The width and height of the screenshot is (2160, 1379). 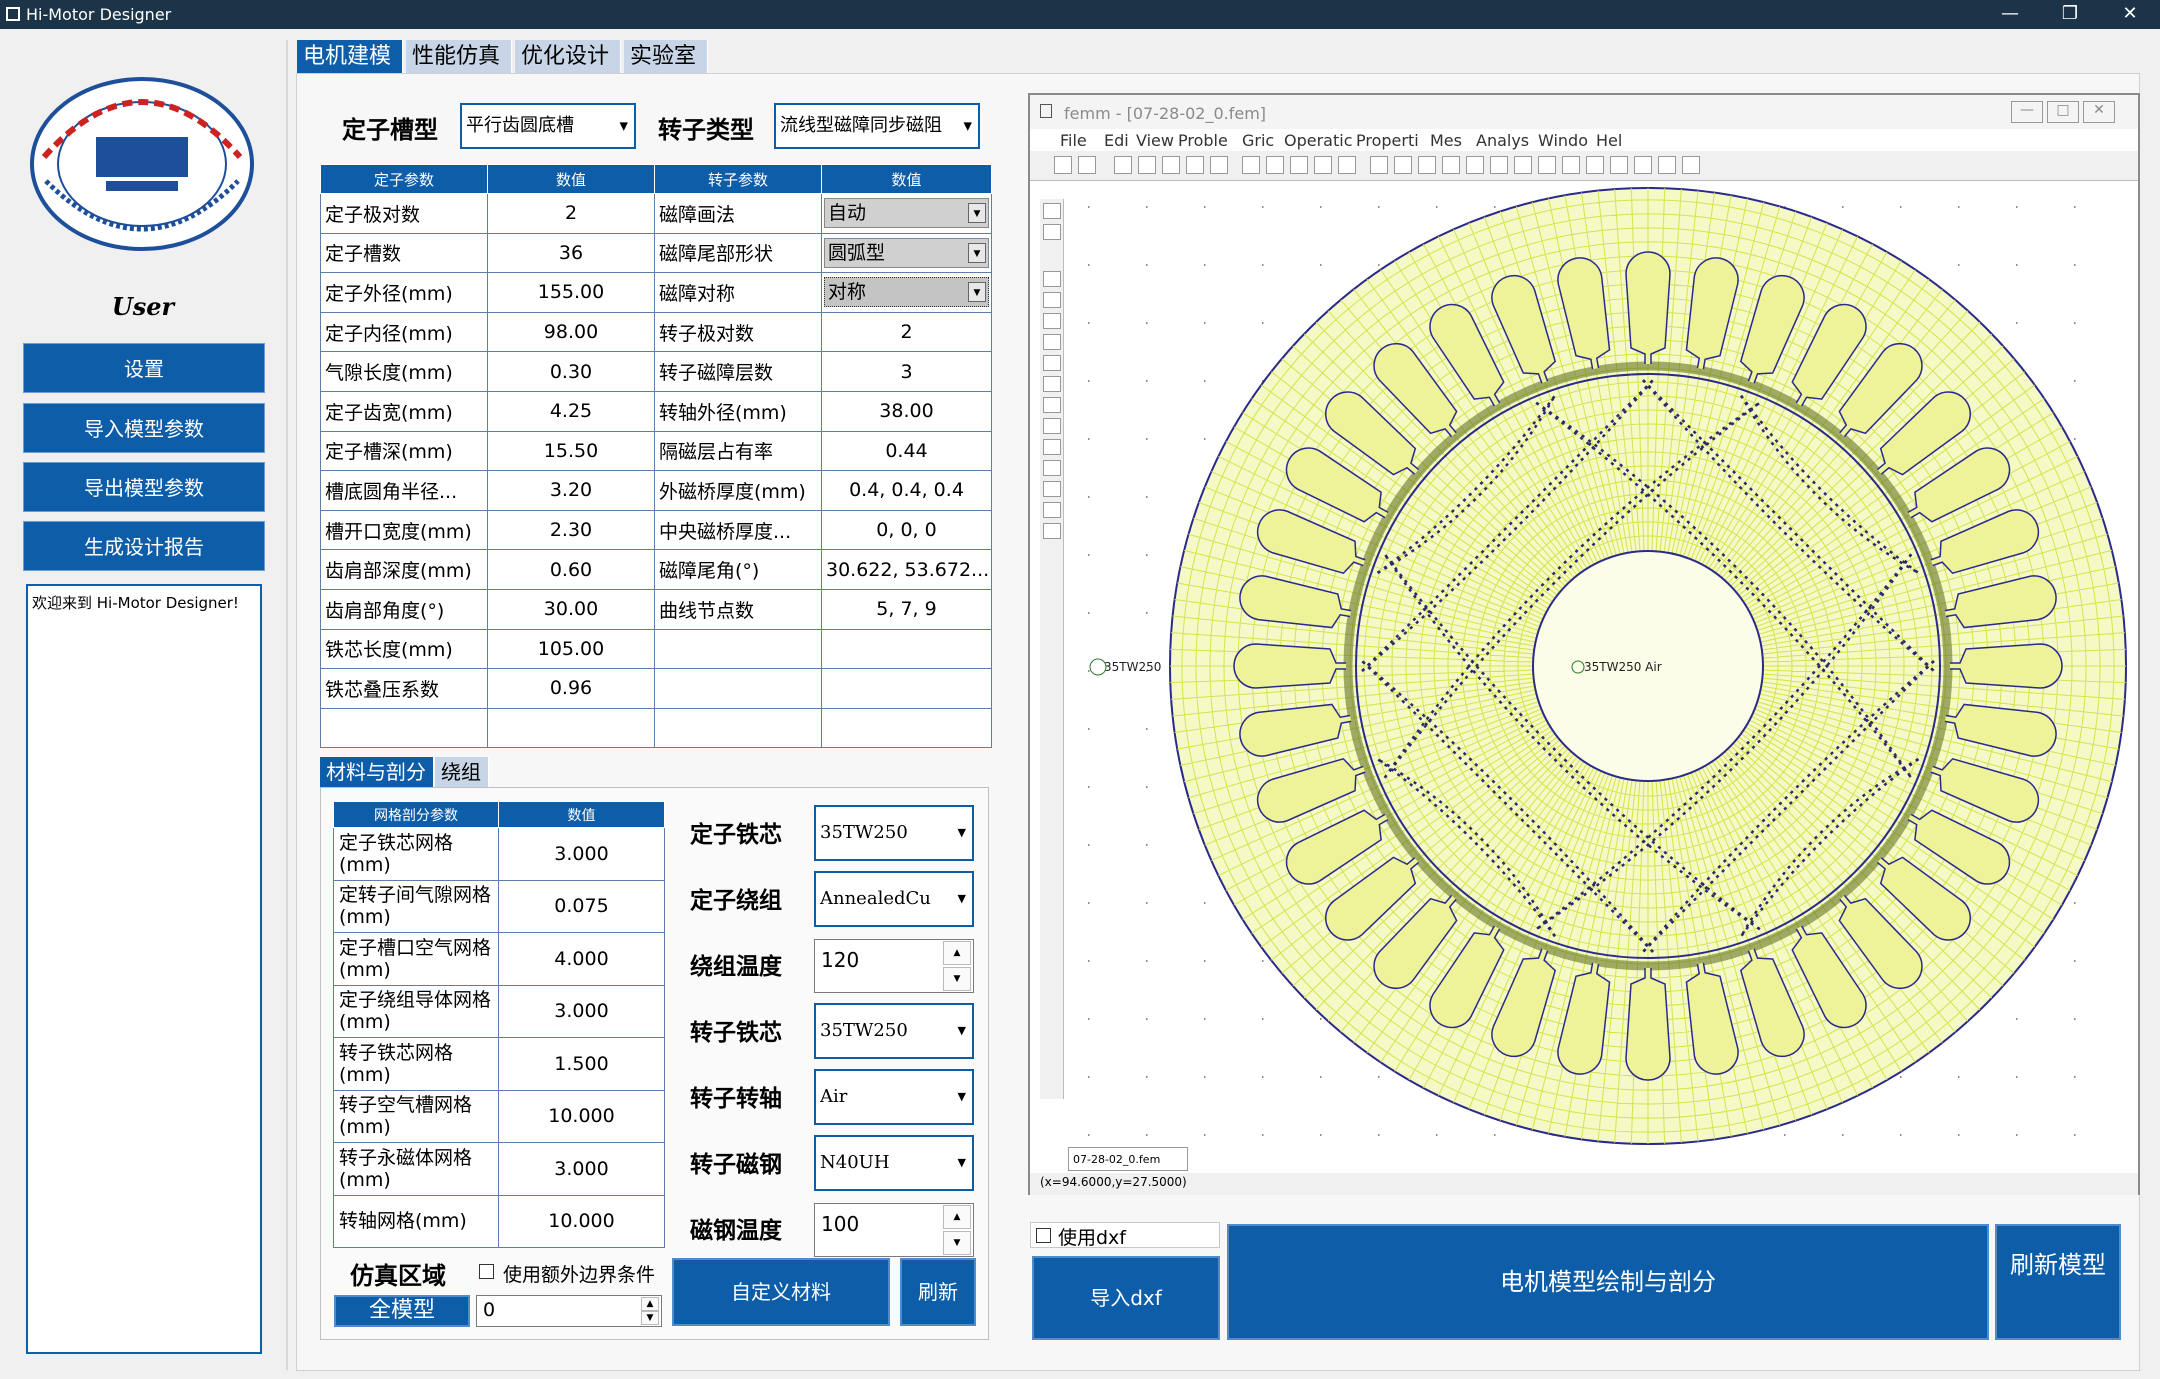 What do you see at coordinates (571, 371) in the screenshot?
I see `stator-param-value: 0.30` at bounding box center [571, 371].